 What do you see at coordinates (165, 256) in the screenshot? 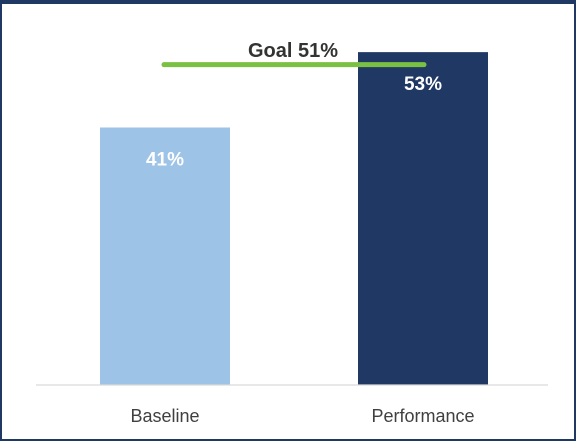
I see `bar-baseline` at bounding box center [165, 256].